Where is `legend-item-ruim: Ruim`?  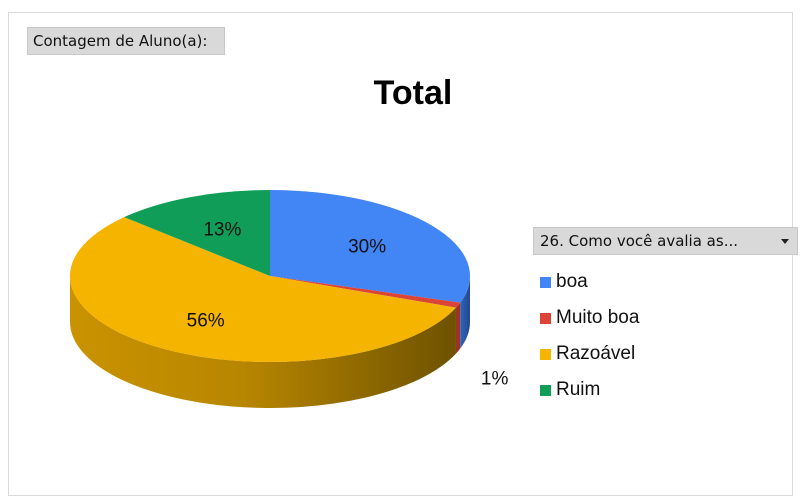 legend-item-ruim: Ruim is located at coordinates (589, 390).